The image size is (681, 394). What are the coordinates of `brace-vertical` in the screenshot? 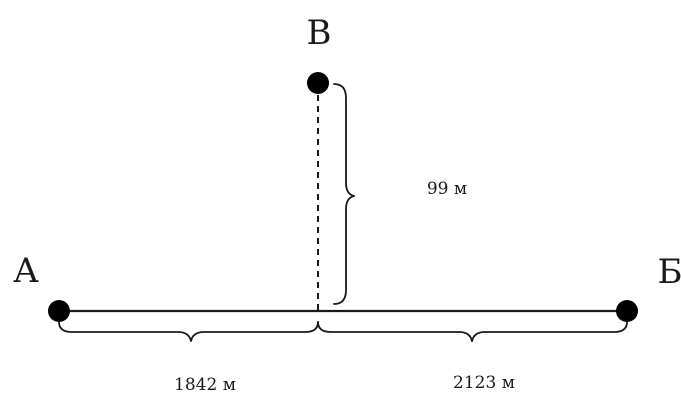 It's located at (344, 194).